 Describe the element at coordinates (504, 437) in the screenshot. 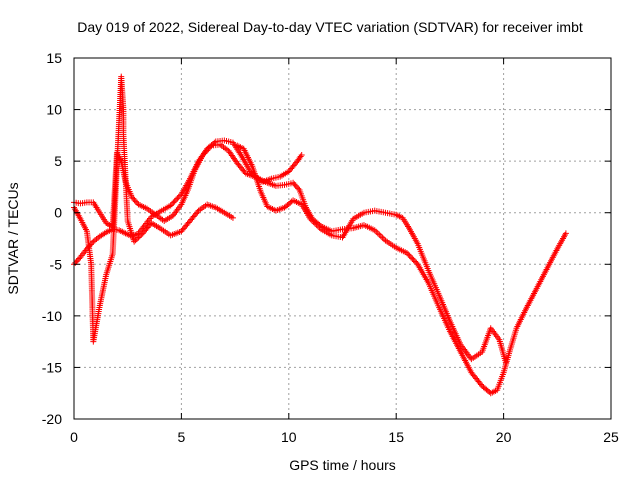

I see `x-tick-label: 20` at that location.